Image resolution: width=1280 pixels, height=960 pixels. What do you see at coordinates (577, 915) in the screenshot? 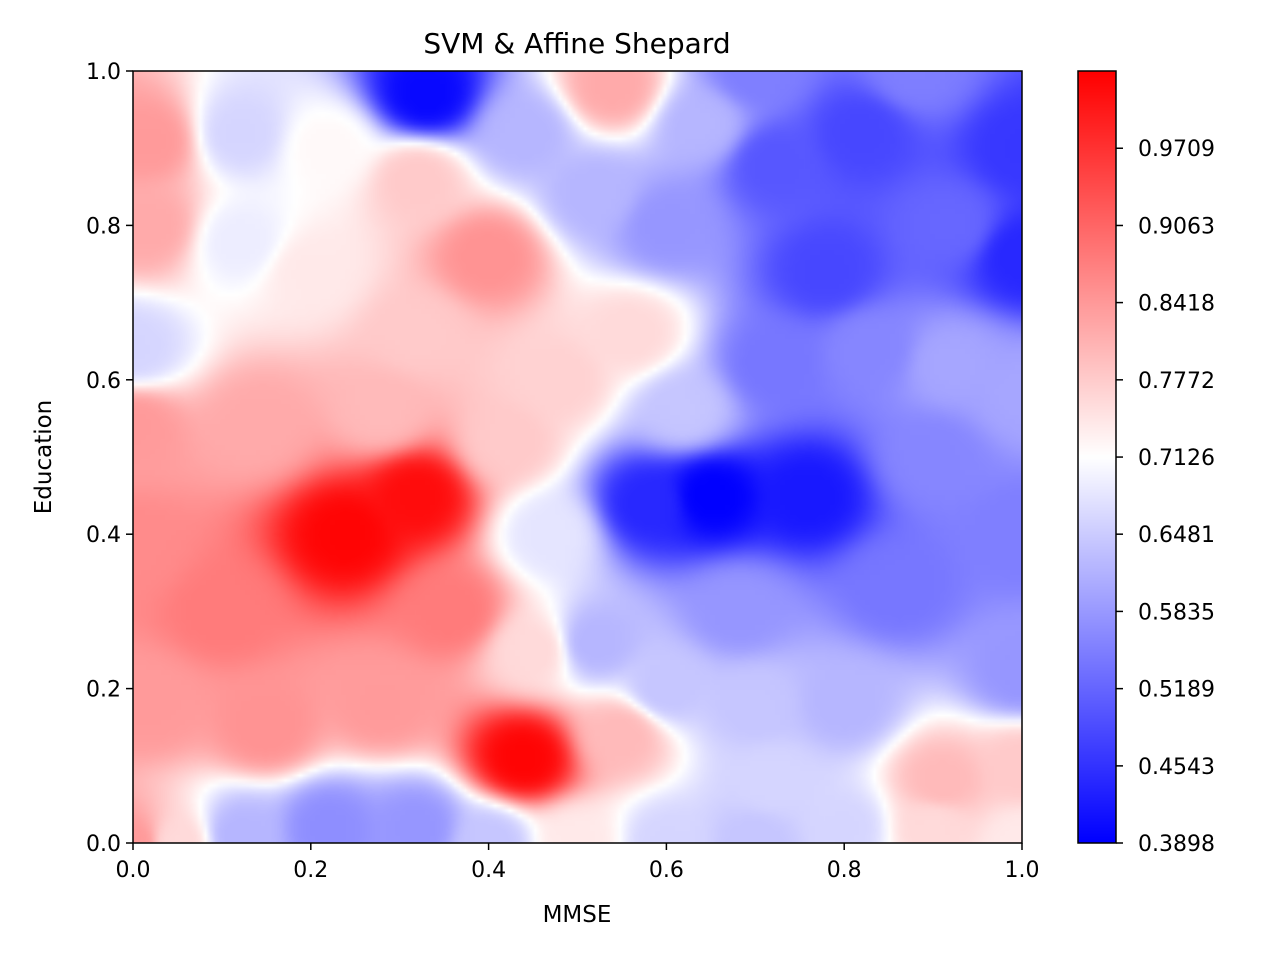
I see `x-axis-label: MMSE` at bounding box center [577, 915].